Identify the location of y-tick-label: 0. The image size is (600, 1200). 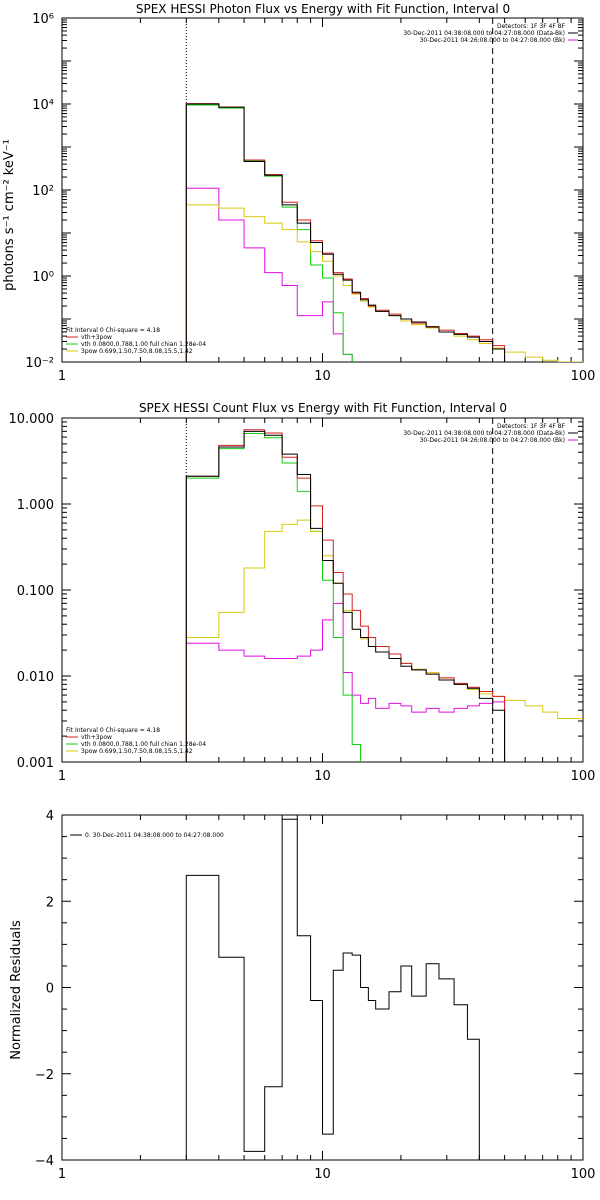
(50, 989).